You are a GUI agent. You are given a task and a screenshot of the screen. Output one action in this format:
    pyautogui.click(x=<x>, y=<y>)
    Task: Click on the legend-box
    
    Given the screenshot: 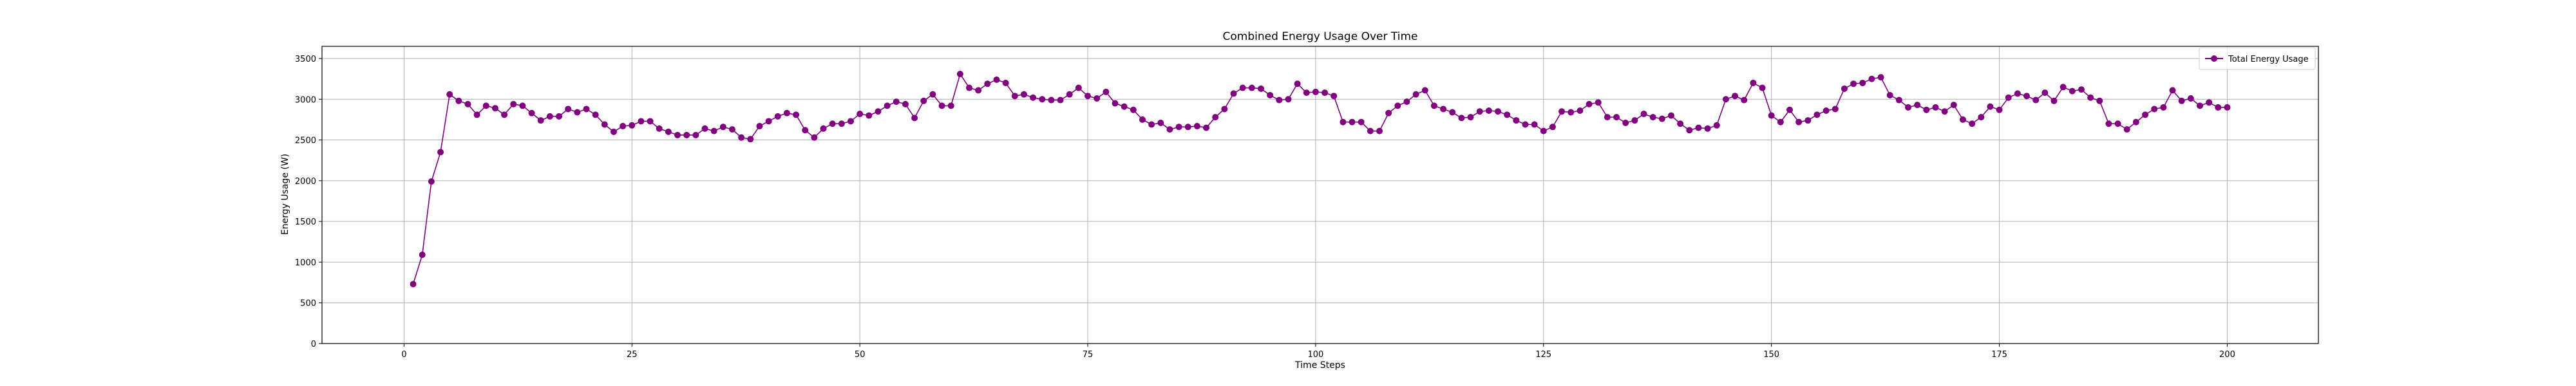 What is the action you would take?
    pyautogui.click(x=2258, y=58)
    